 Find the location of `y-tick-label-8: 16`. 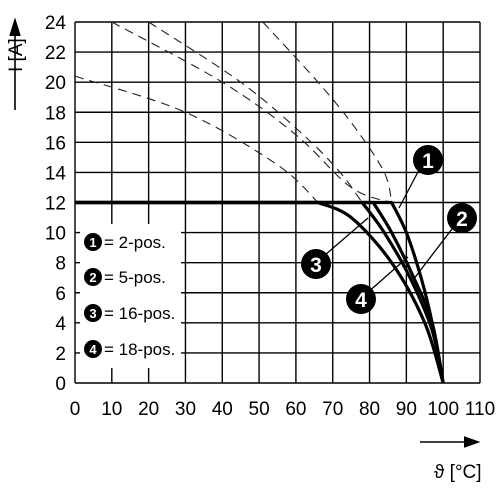

y-tick-label-8: 16 is located at coordinates (55, 143).